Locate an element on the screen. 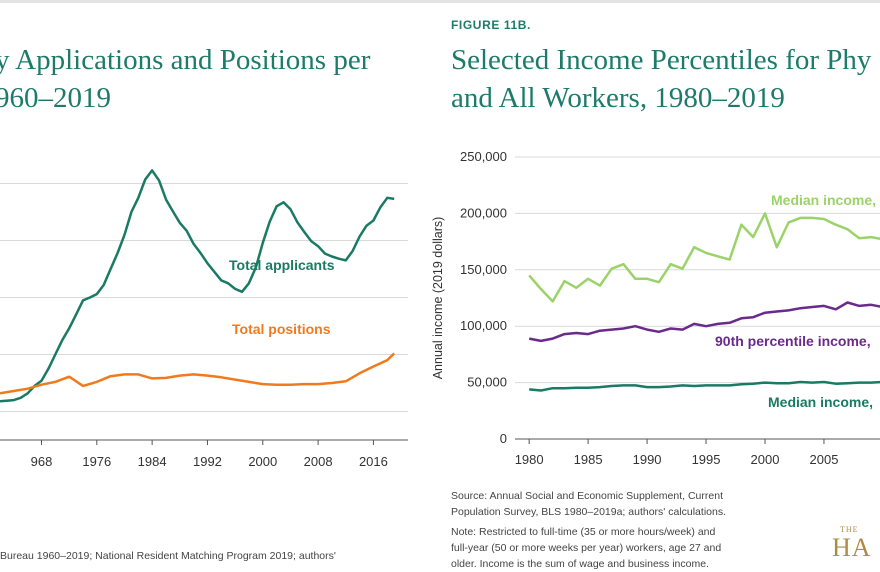 The height and width of the screenshot is (572, 880). y-tick-label: 0 is located at coordinates (503, 438).